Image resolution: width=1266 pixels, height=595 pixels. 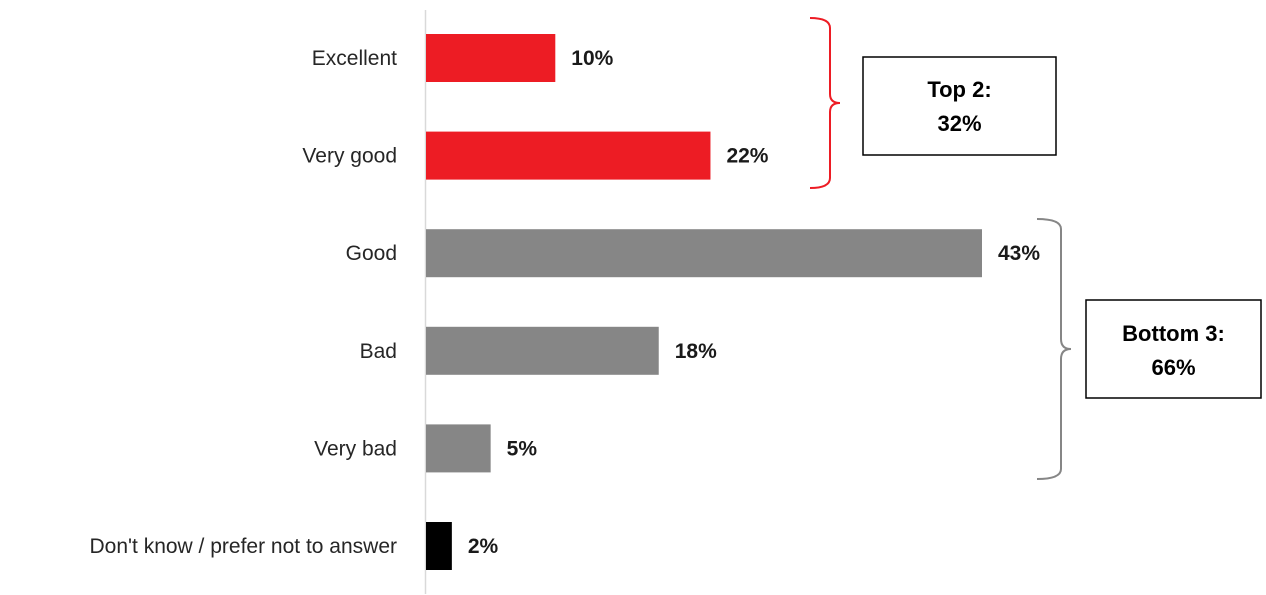 What do you see at coordinates (542, 350) in the screenshot?
I see `bar-bad` at bounding box center [542, 350].